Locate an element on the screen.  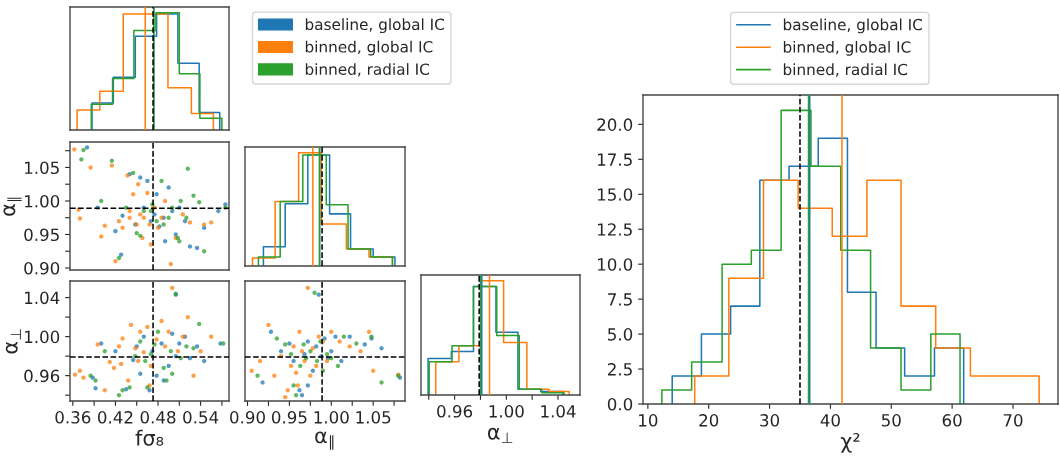
x-tick-label: 70 is located at coordinates (1013, 420).